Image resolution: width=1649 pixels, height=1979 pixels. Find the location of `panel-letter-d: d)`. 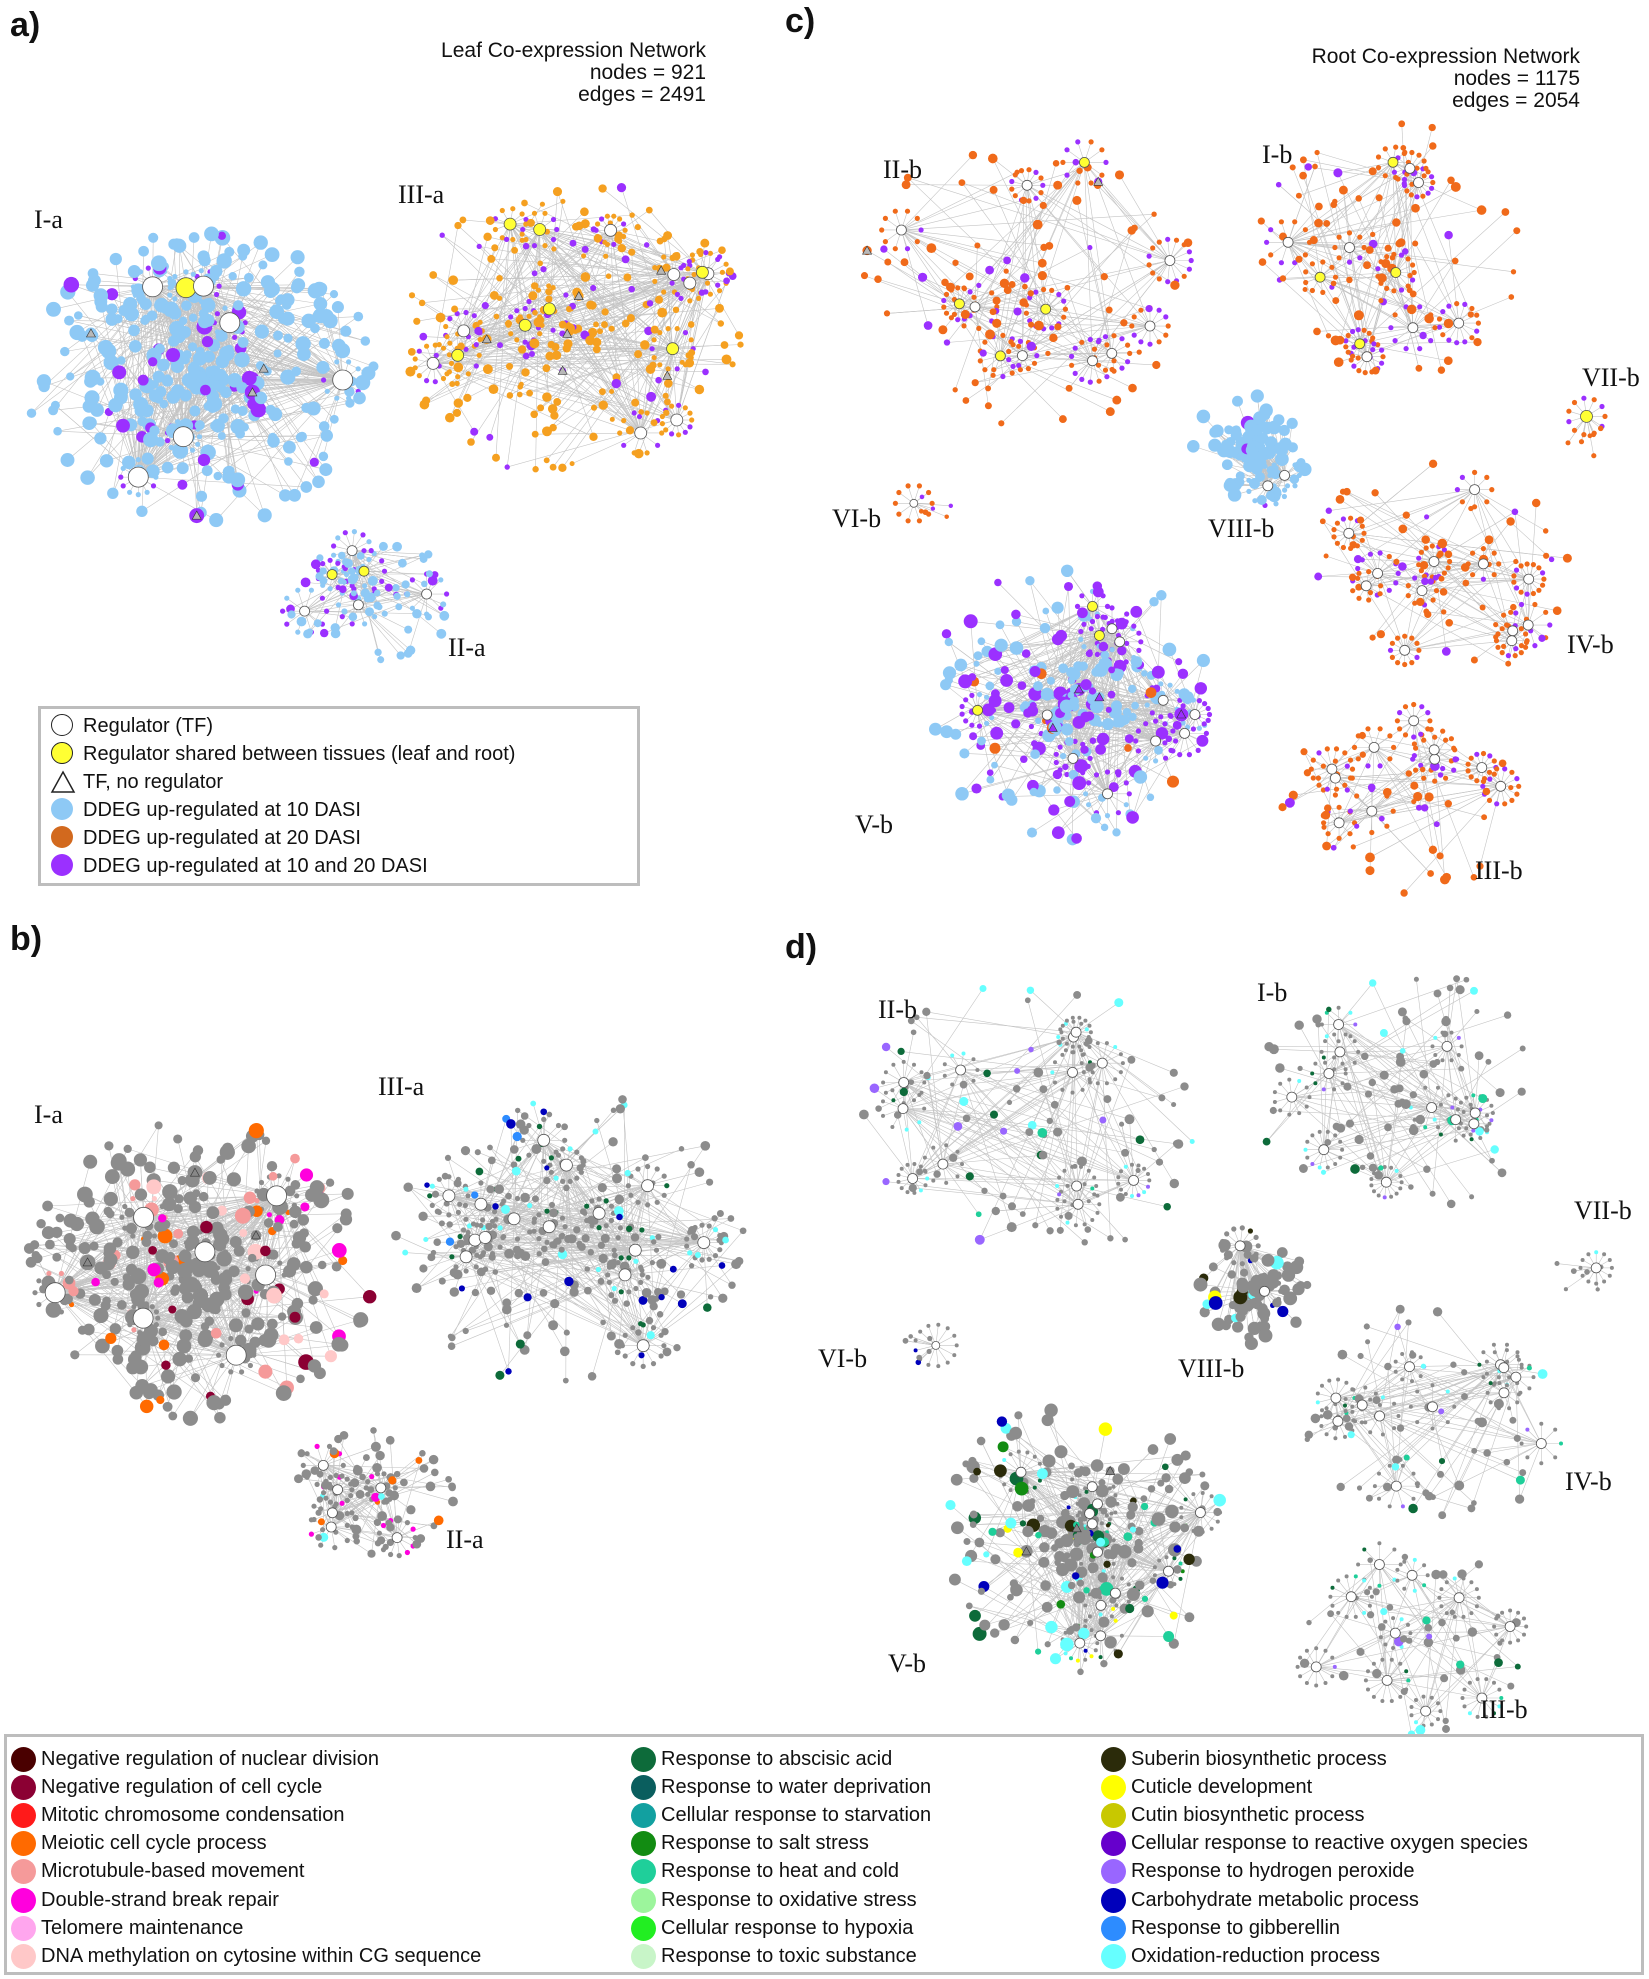

panel-letter-d: d) is located at coordinates (801, 947).